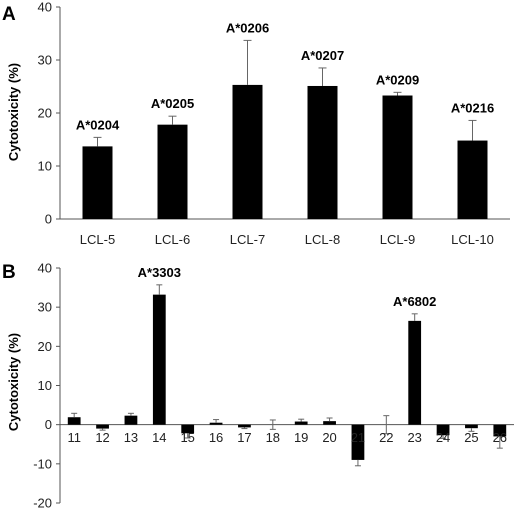 The image size is (520, 508). I want to click on panel-b-ylabel: Cytotoxicity (%), so click(13, 382).